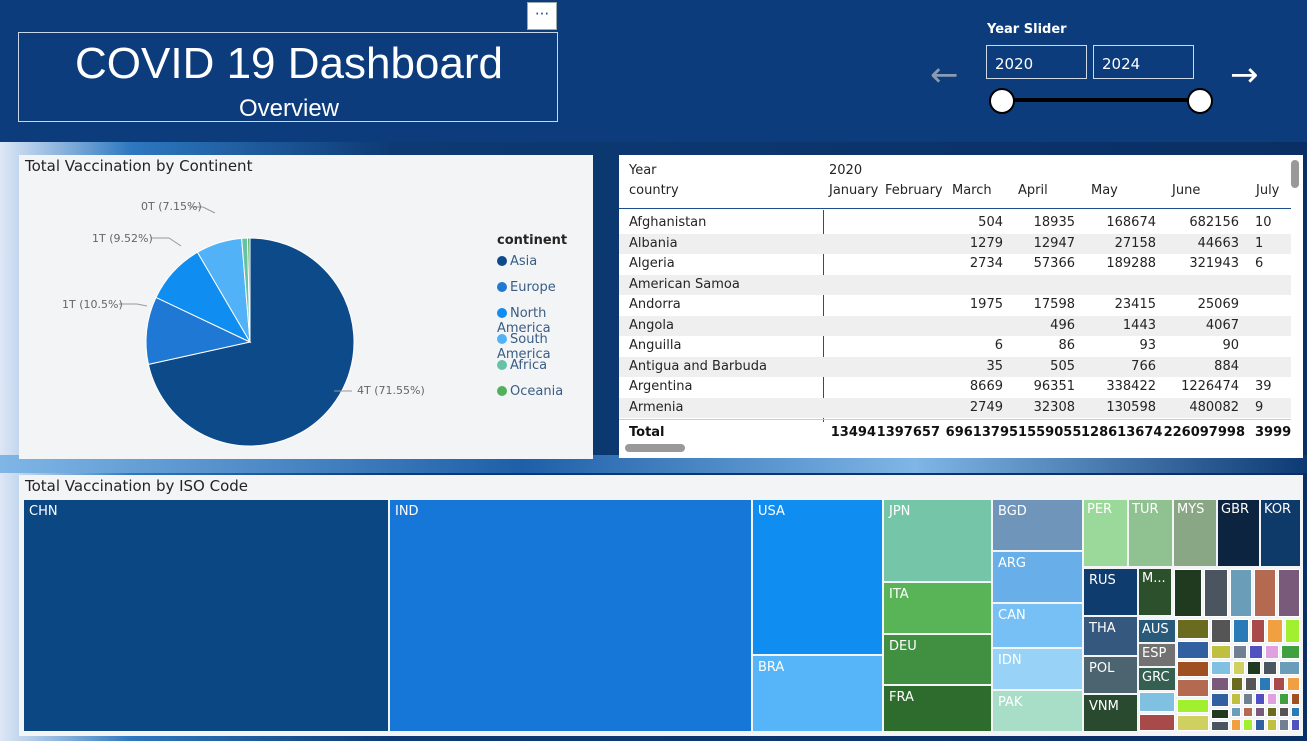 Image resolution: width=1307 pixels, height=741 pixels. I want to click on treemap-cell-esp: ESP, so click(1157, 655).